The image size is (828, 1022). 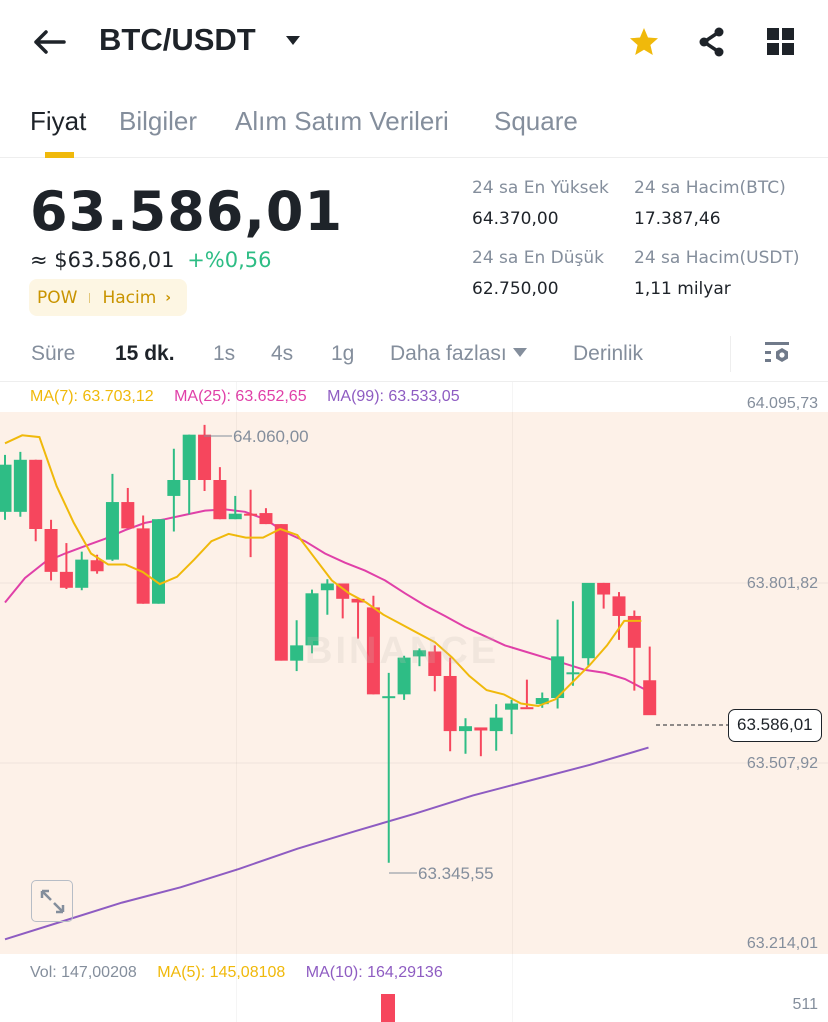 I want to click on price-change-percent: +%0,56, so click(x=229, y=260).